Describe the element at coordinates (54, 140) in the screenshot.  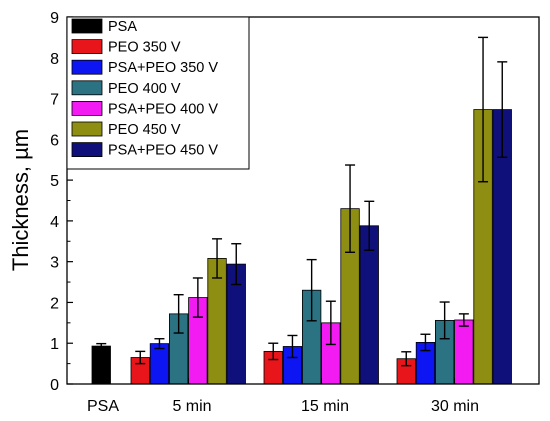
I see `y-tick-label: 6` at that location.